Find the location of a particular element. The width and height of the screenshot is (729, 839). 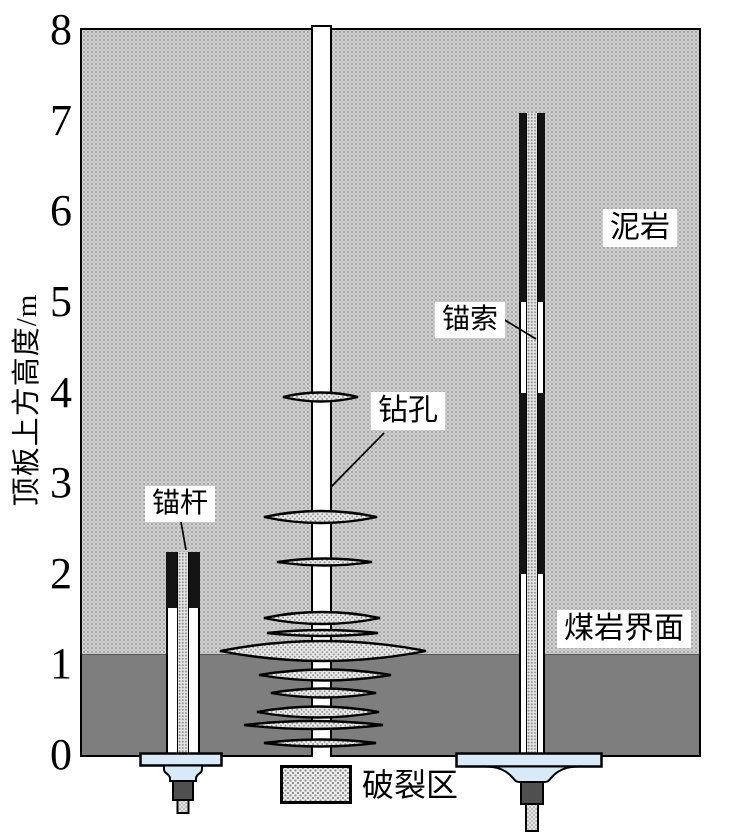

bolt-tail is located at coordinates (183, 806).